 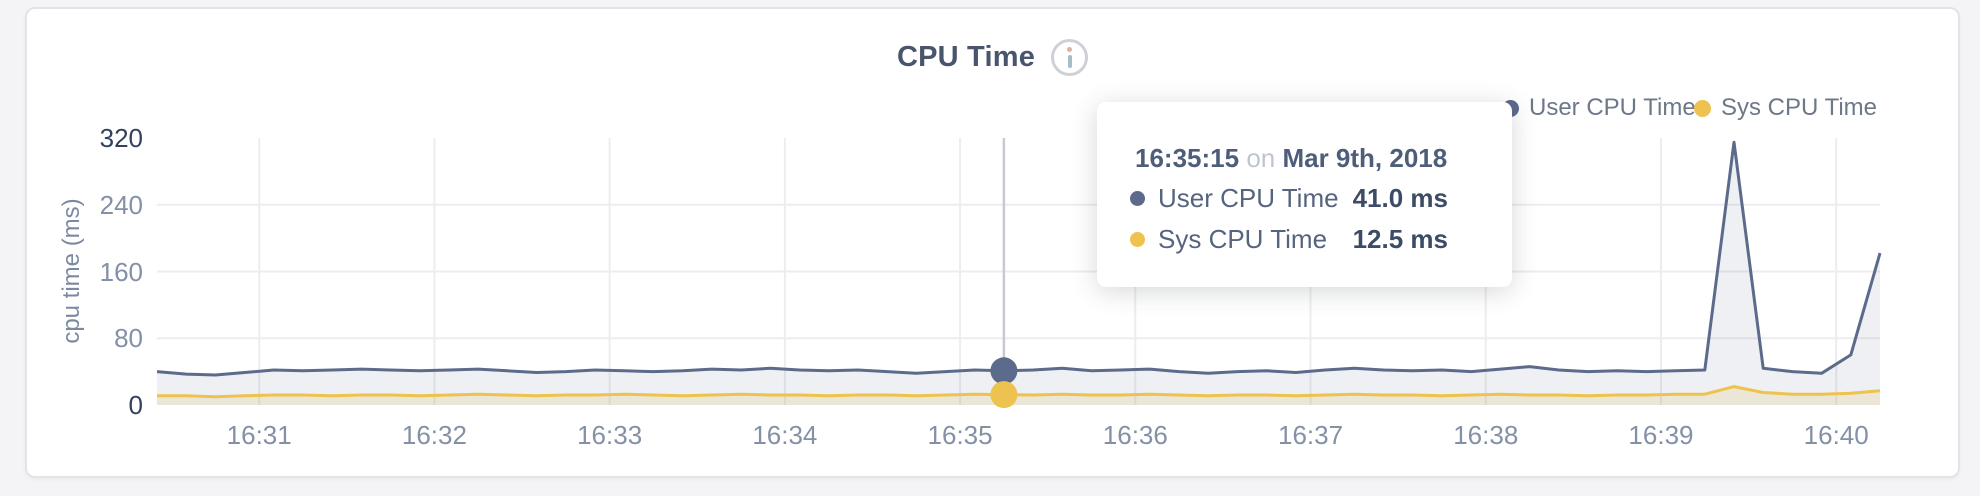 What do you see at coordinates (1135, 435) in the screenshot?
I see `x-tick-label: 16:36` at bounding box center [1135, 435].